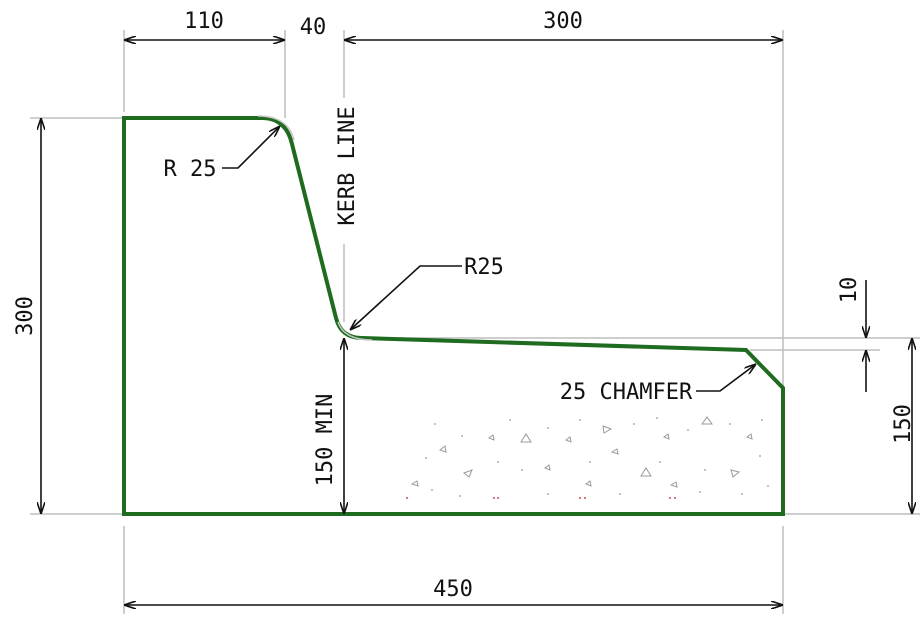  What do you see at coordinates (315, 228) in the screenshot?
I see `radius-construction` at bounding box center [315, 228].